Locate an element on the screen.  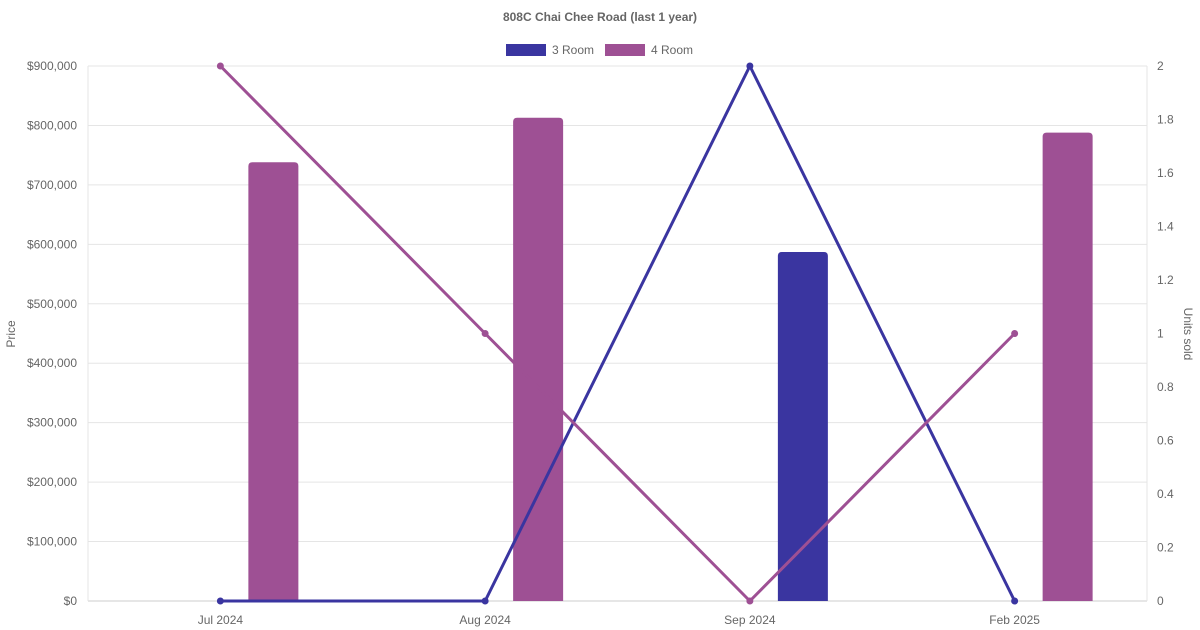
left-tick-label: $700,000 is located at coordinates (52, 185).